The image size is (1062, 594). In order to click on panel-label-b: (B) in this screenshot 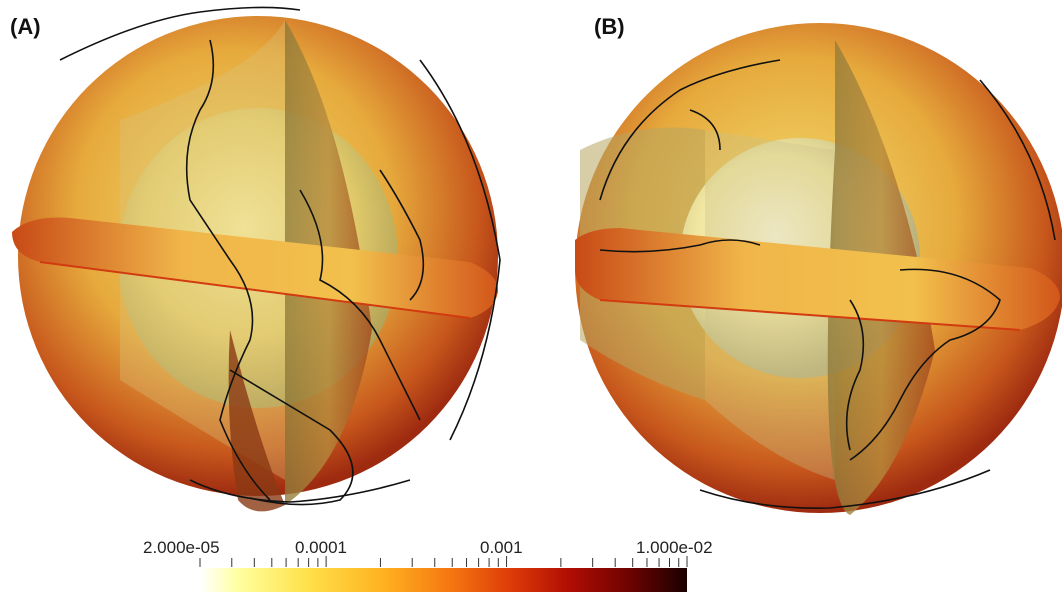, I will do `click(609, 26)`.